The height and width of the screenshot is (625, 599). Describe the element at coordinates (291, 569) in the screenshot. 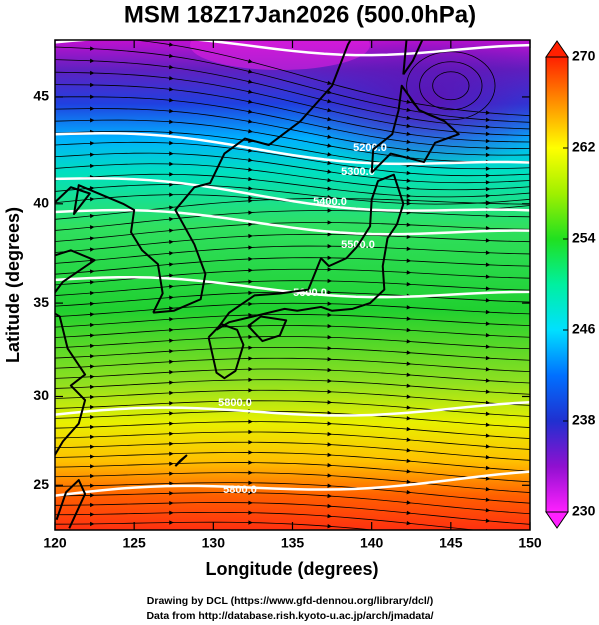

I see `x-axis-label: Longitude (degrees)` at that location.